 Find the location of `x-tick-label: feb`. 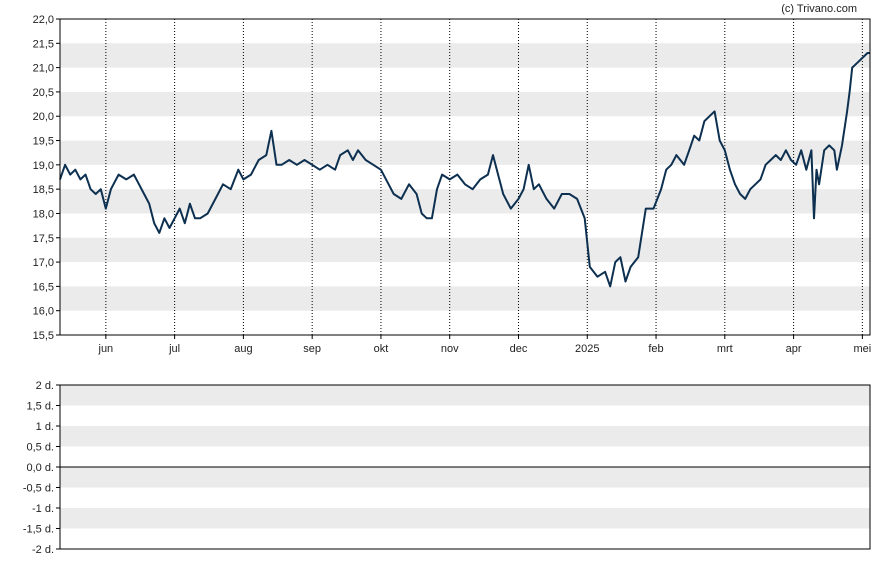

x-tick-label: feb is located at coordinates (655, 349).